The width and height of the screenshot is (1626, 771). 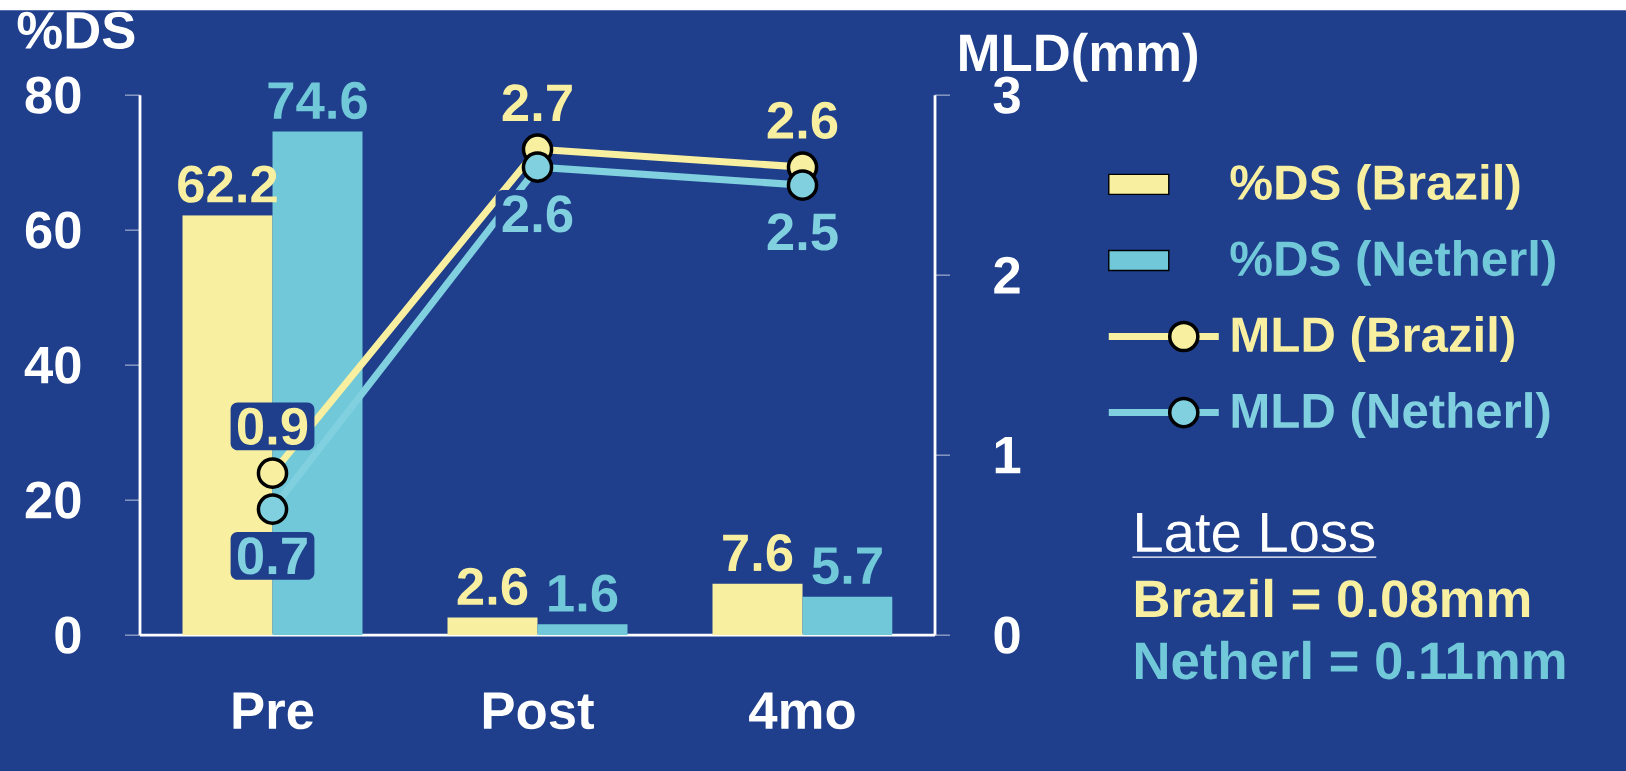 I want to click on data-label: 2.5, so click(x=802, y=232).